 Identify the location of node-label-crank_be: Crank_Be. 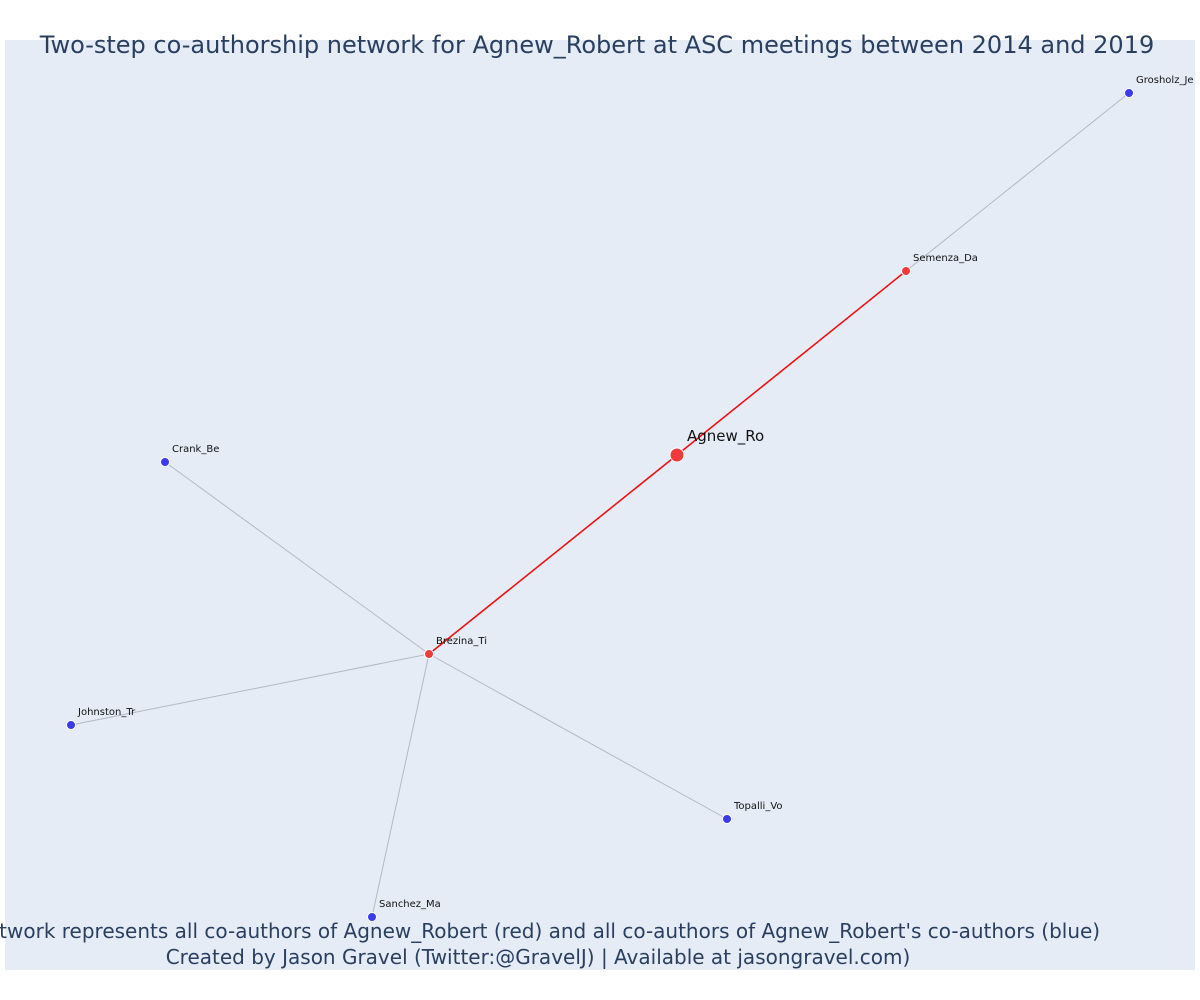
(195, 449).